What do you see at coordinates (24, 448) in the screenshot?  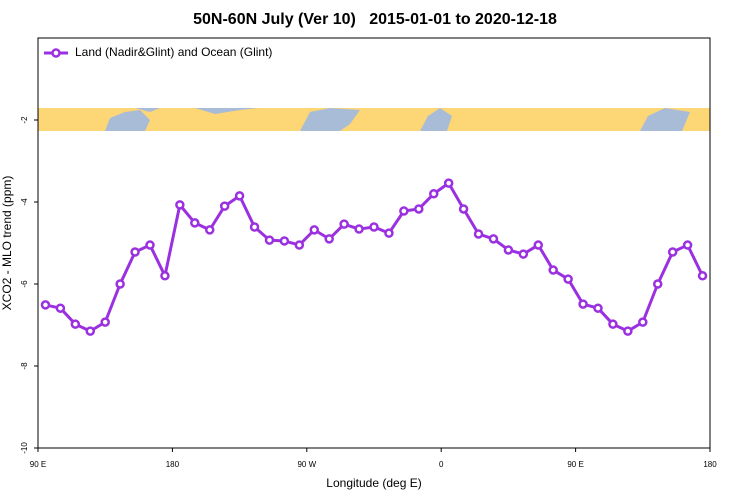 I see `y-tick-label: -10` at bounding box center [24, 448].